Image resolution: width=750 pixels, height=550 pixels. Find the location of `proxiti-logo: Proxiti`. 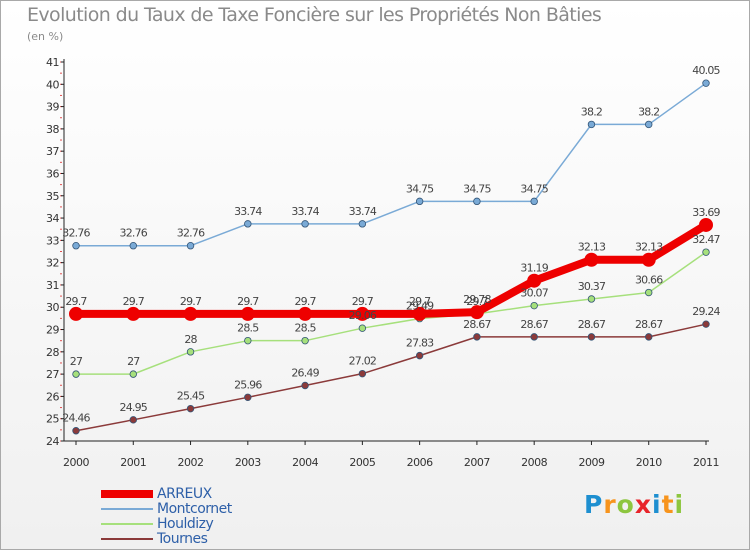

proxiti-logo: Proxiti is located at coordinates (634, 504).